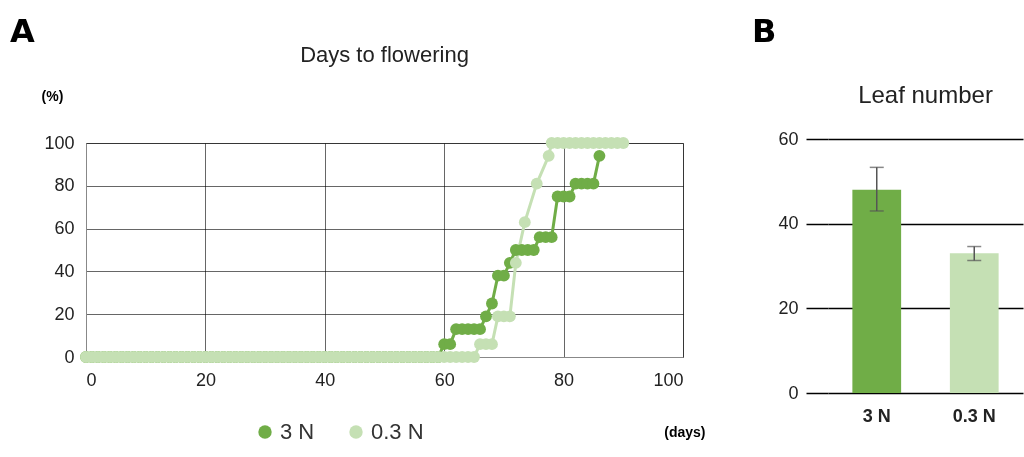 This screenshot has width=1024, height=457. What do you see at coordinates (925, 94) in the screenshot?
I see `chart-title: Leaf number` at bounding box center [925, 94].